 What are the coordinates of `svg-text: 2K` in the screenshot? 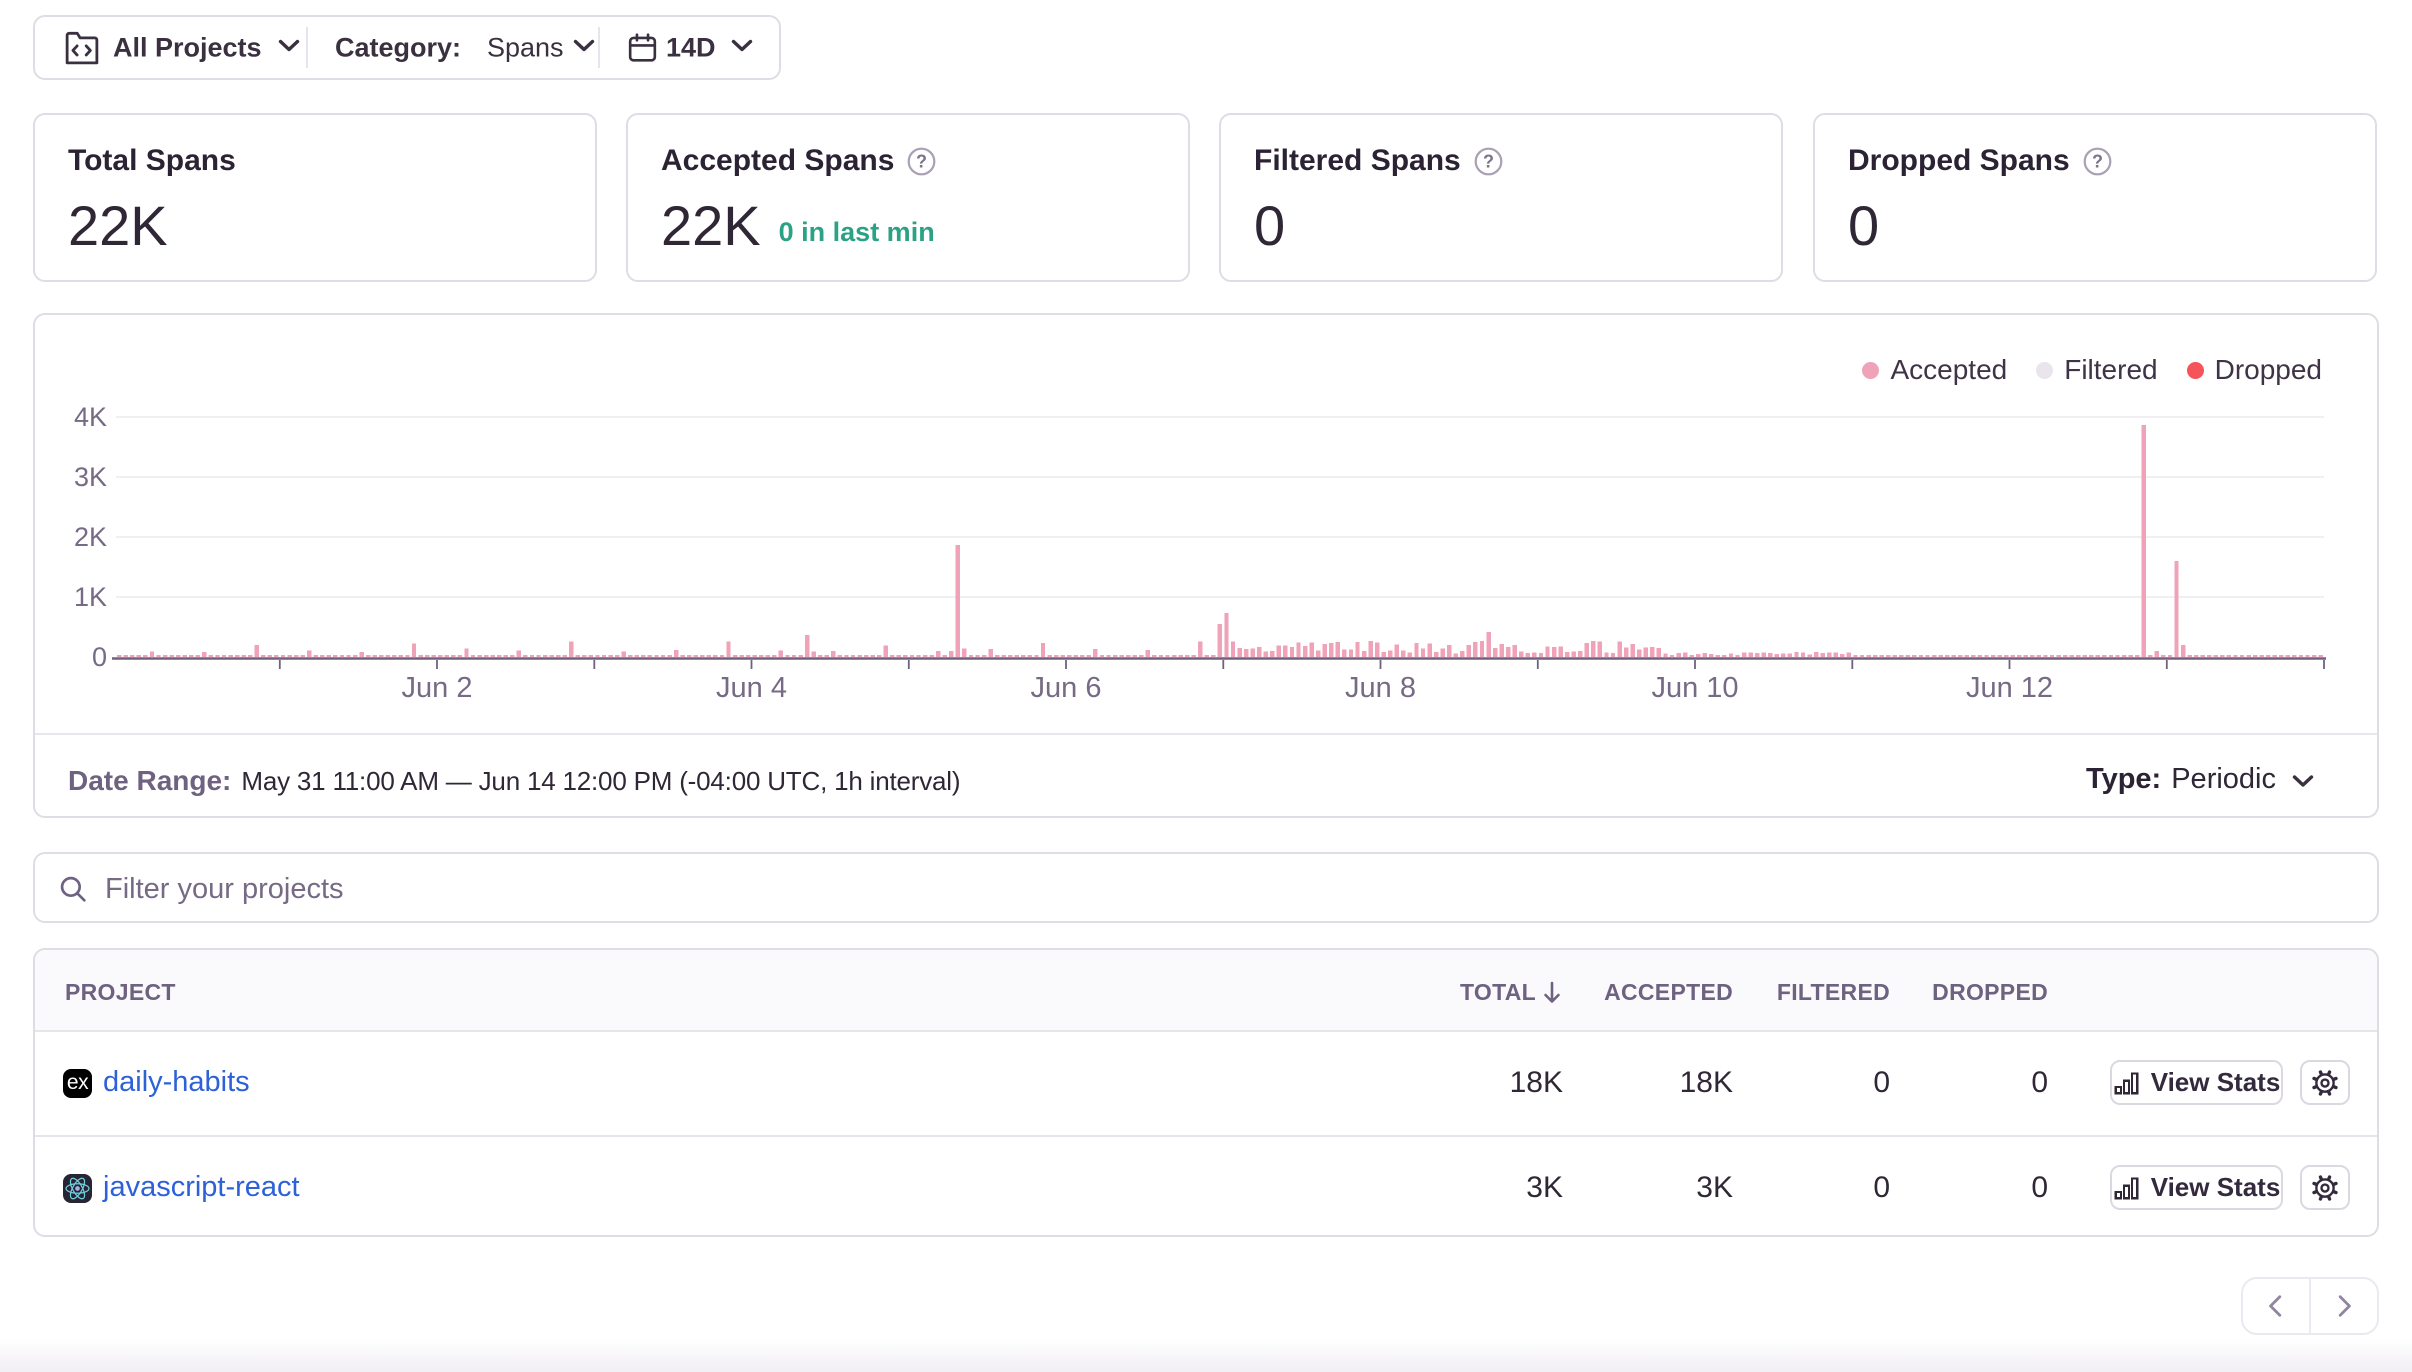 It's located at (90, 537).